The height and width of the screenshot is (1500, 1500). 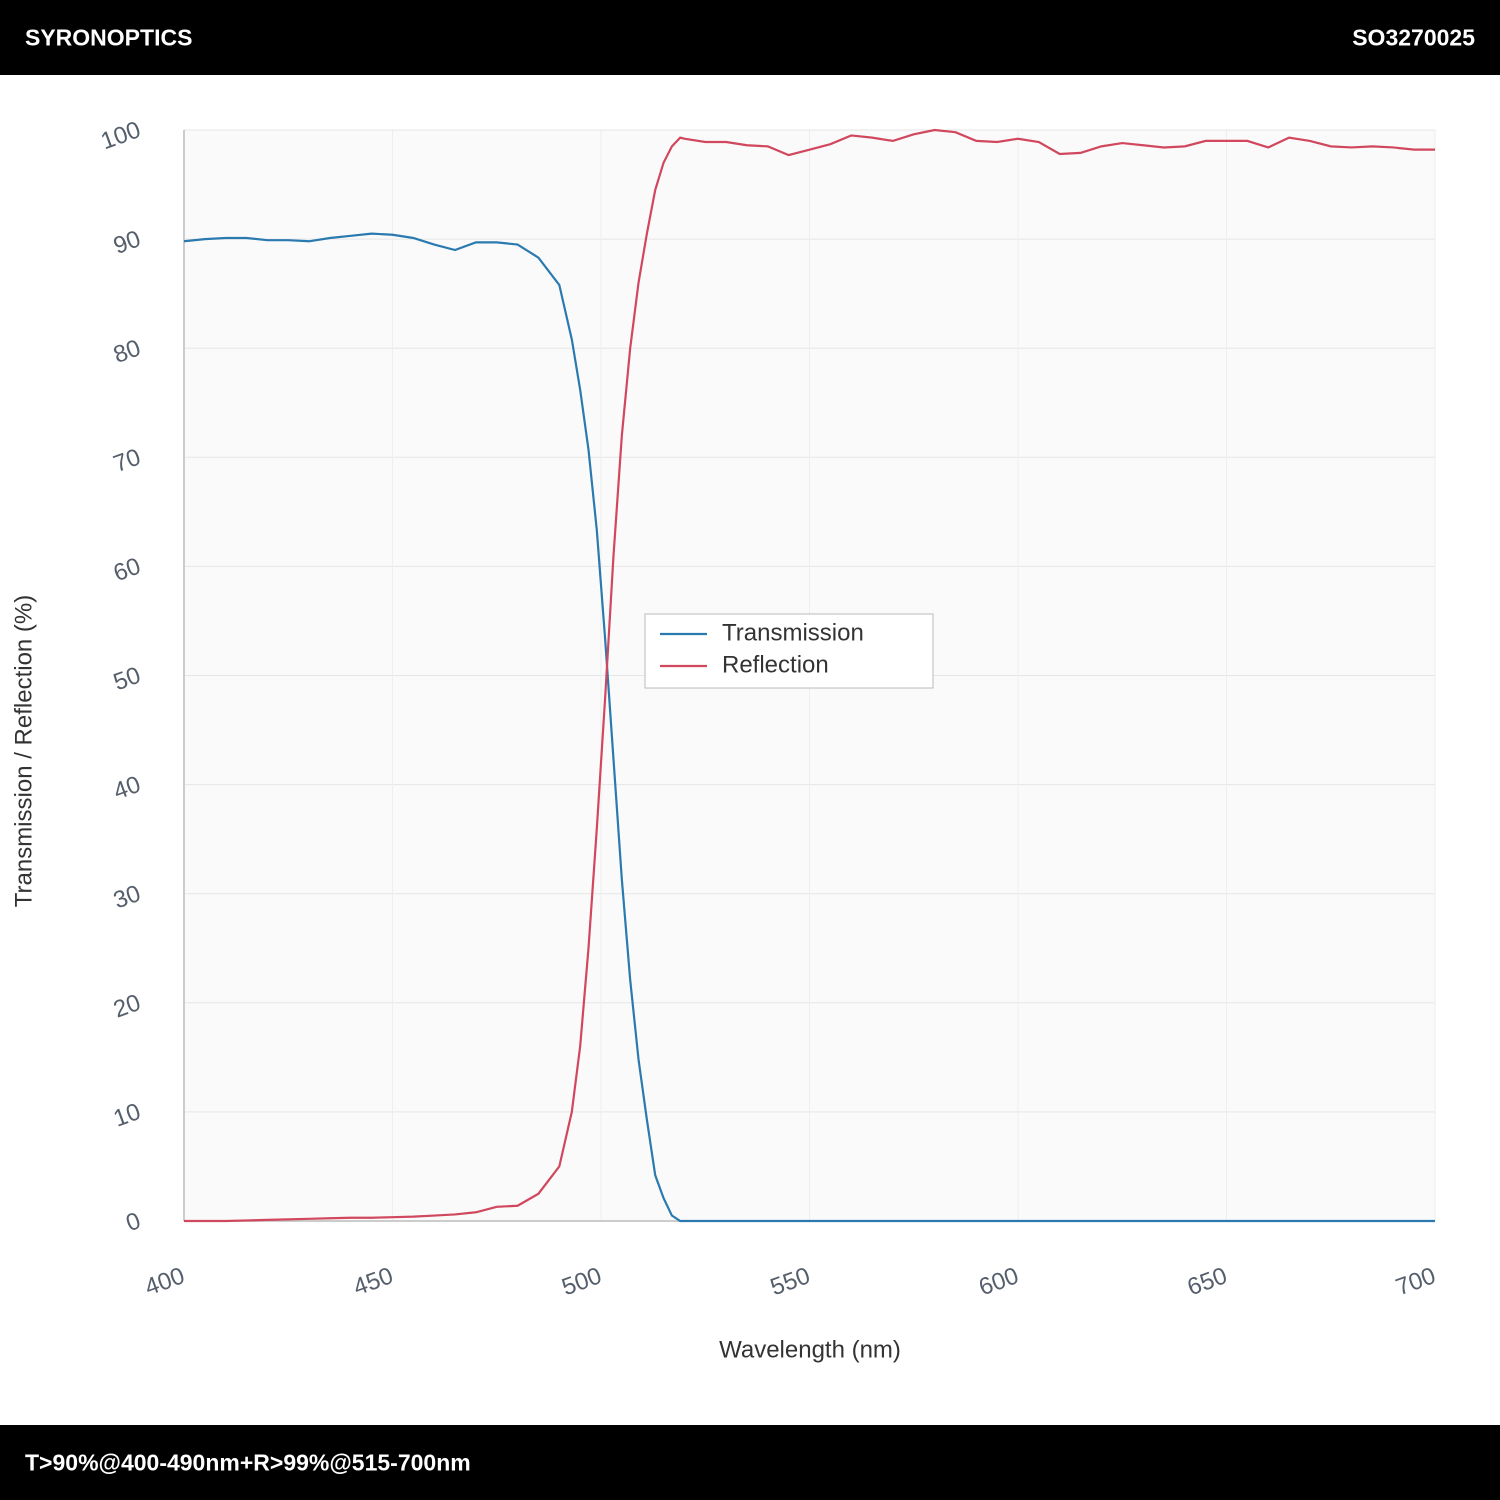 What do you see at coordinates (127, 1006) in the screenshot?
I see `y-tick-label: 20` at bounding box center [127, 1006].